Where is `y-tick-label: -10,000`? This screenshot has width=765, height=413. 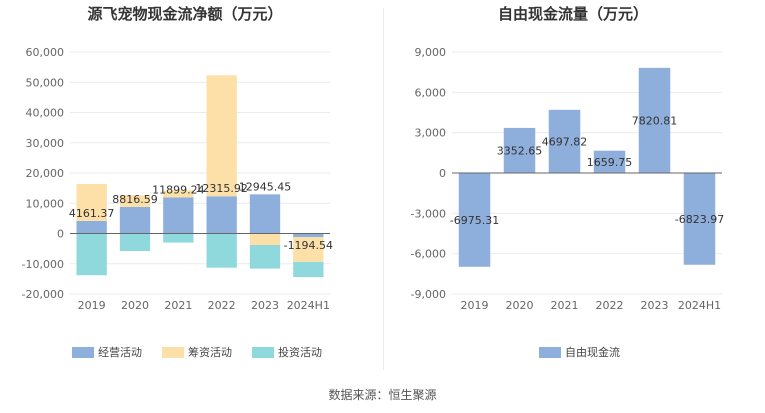
y-tick-label: -10,000 is located at coordinates (43, 264).